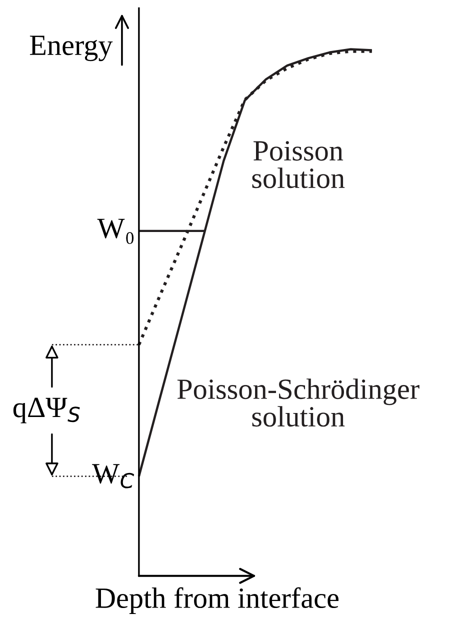  What do you see at coordinates (46, 411) in the screenshot?
I see `text: qΔΨ$_{S}$` at bounding box center [46, 411].